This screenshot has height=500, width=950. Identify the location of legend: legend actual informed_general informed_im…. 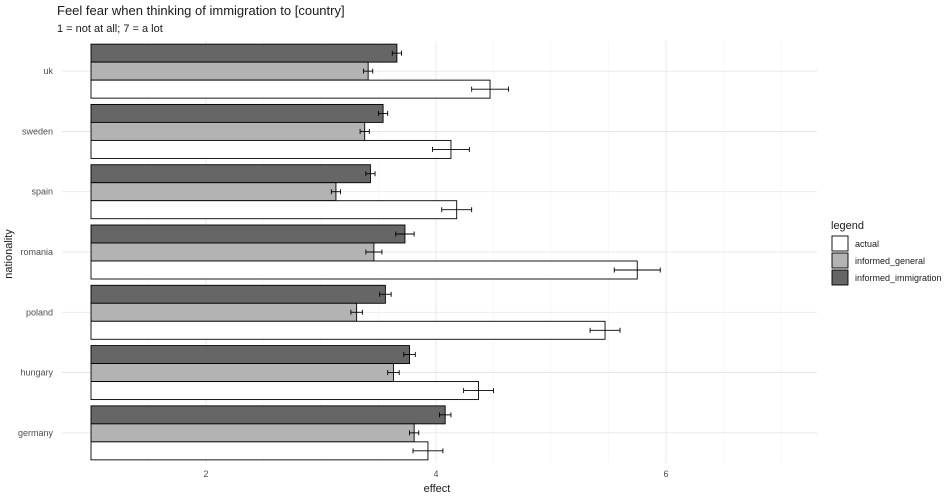
(886, 253).